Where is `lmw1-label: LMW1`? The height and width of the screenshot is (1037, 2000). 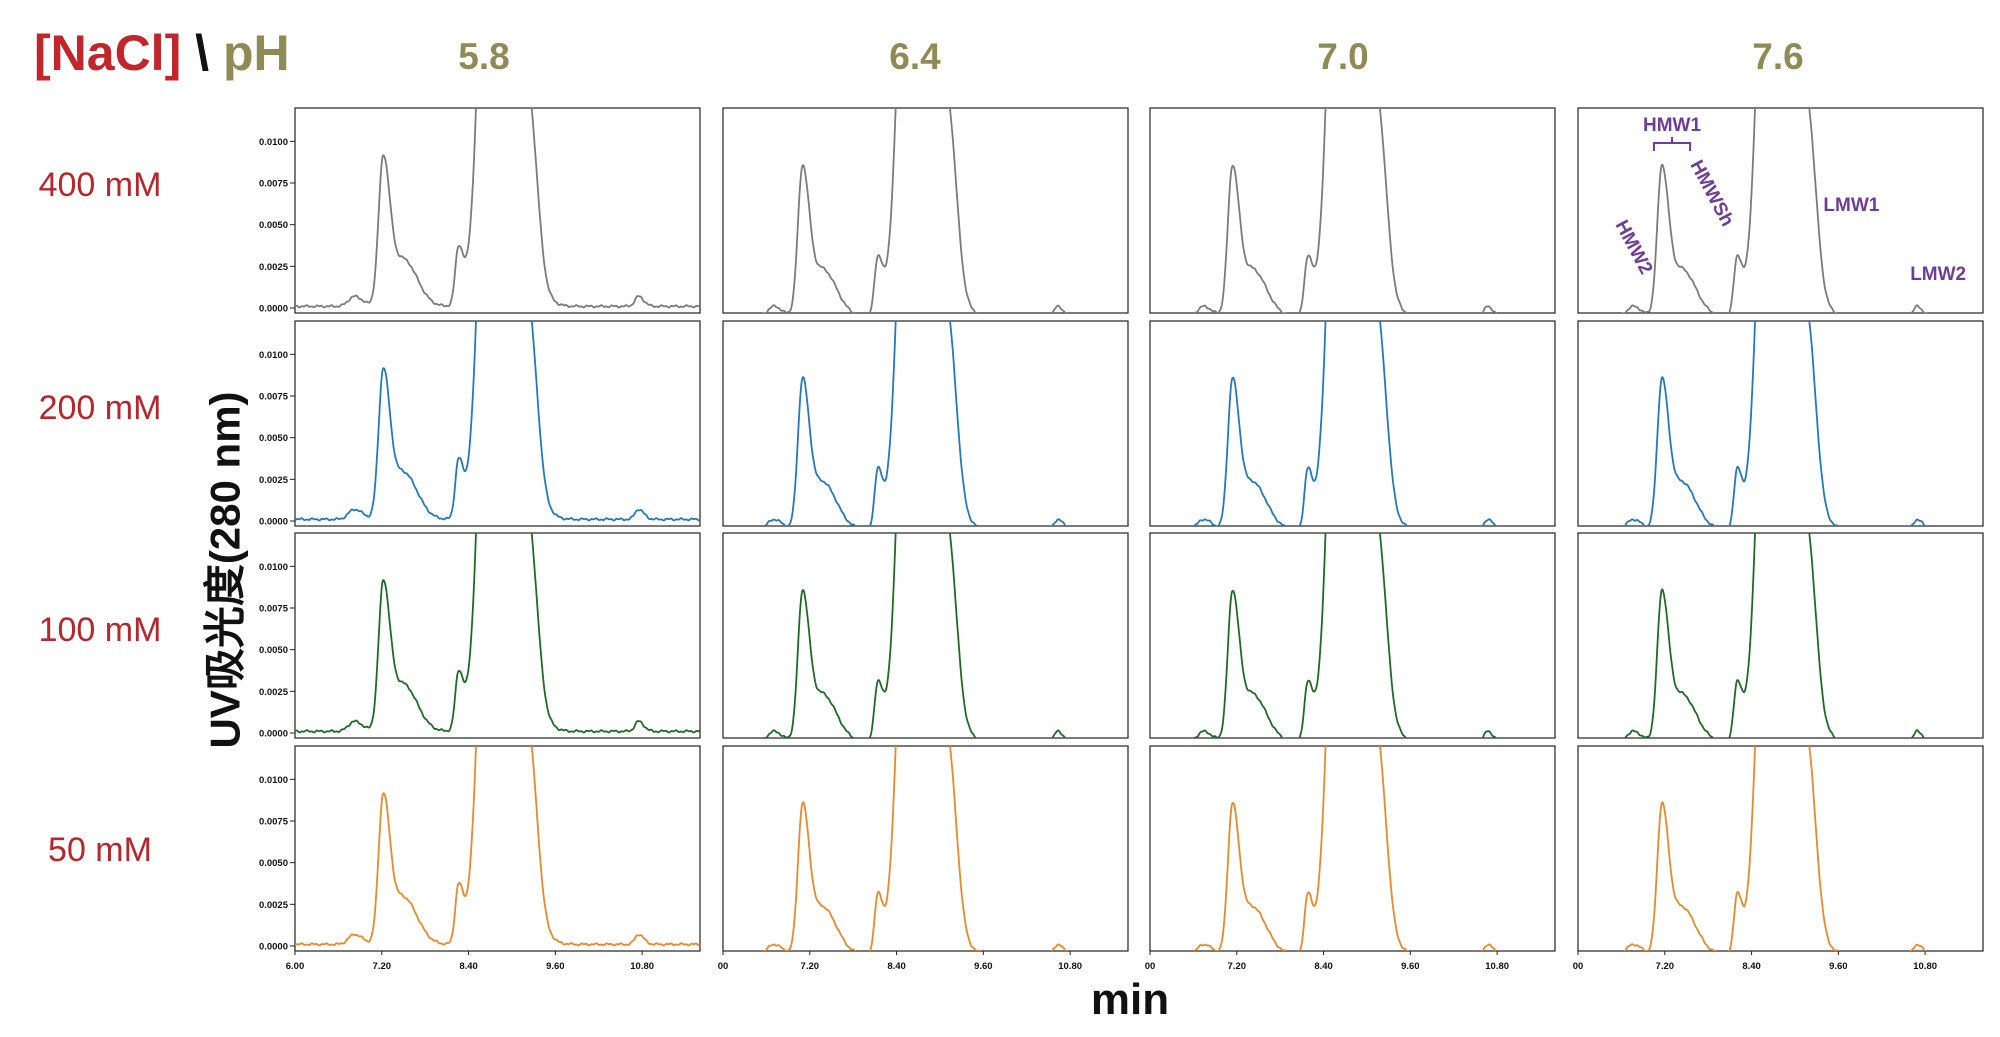 lmw1-label: LMW1 is located at coordinates (1851, 205).